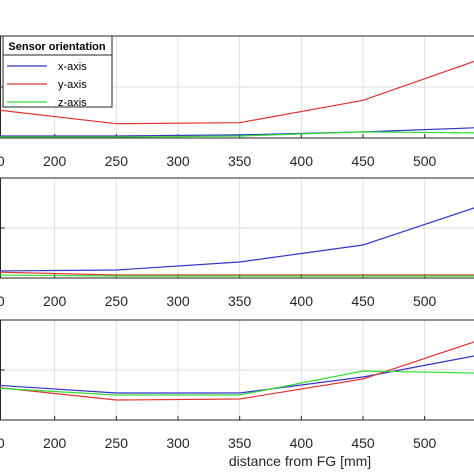 The height and width of the screenshot is (474, 474). I want to click on panel-2-xtick-label-1: 200, so click(55, 301).